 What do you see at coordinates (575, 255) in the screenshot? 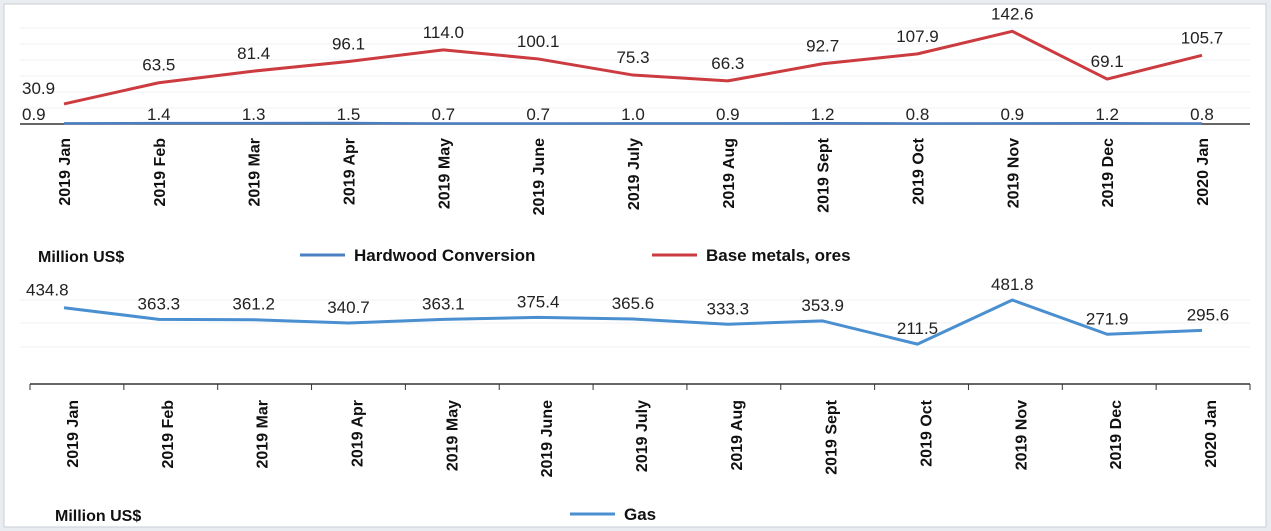
I see `top-legend: Hardwood Conversion Base metals, ores` at bounding box center [575, 255].